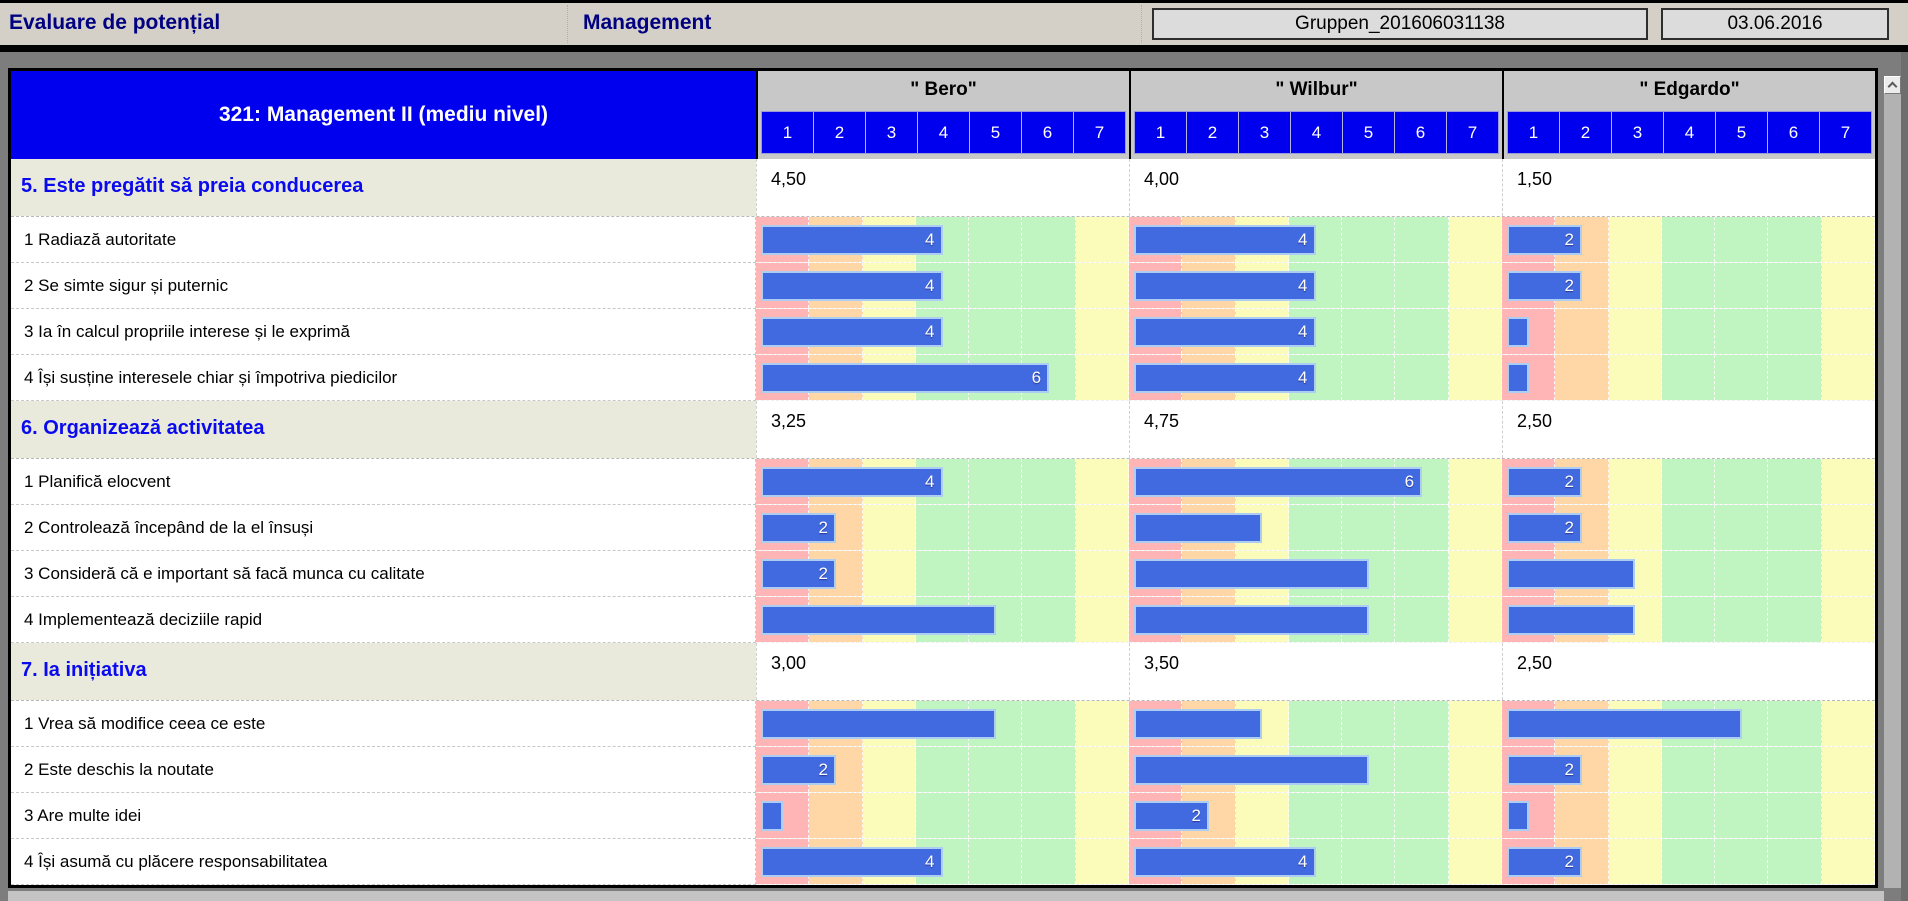 Image resolution: width=1908 pixels, height=901 pixels. I want to click on item-label: 4 Implementează deciziile rapid, so click(383, 620).